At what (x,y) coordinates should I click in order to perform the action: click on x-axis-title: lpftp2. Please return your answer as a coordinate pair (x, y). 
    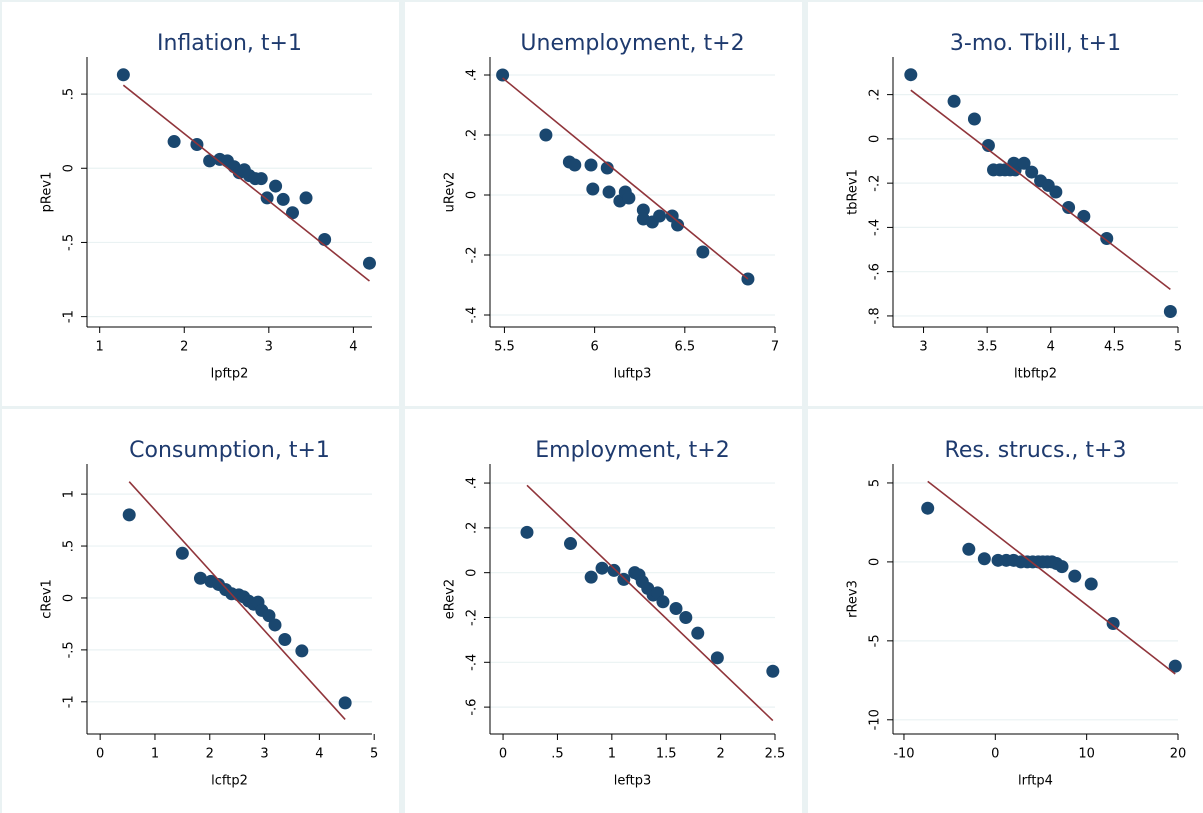
    Looking at the image, I should click on (230, 374).